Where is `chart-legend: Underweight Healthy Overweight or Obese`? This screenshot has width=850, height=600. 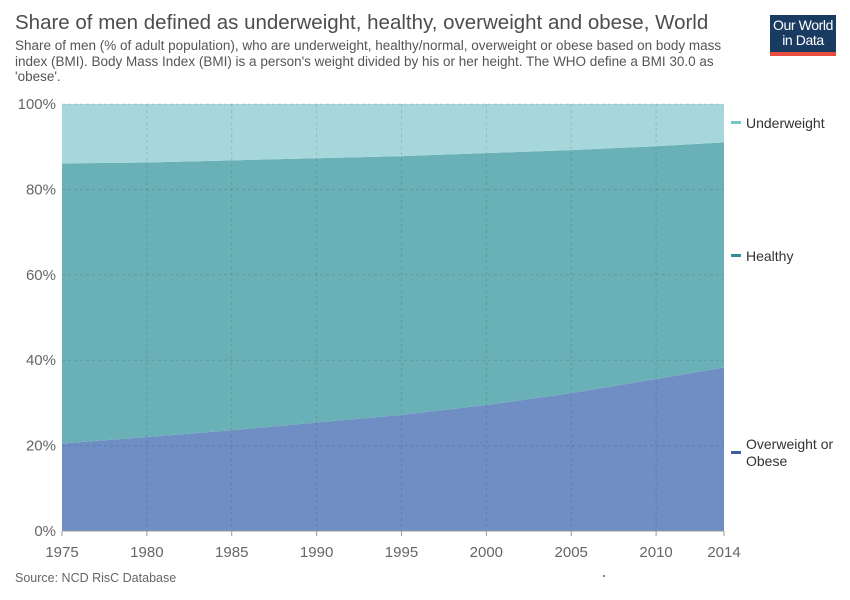 chart-legend: Underweight Healthy Overweight or Obese is located at coordinates (782, 292).